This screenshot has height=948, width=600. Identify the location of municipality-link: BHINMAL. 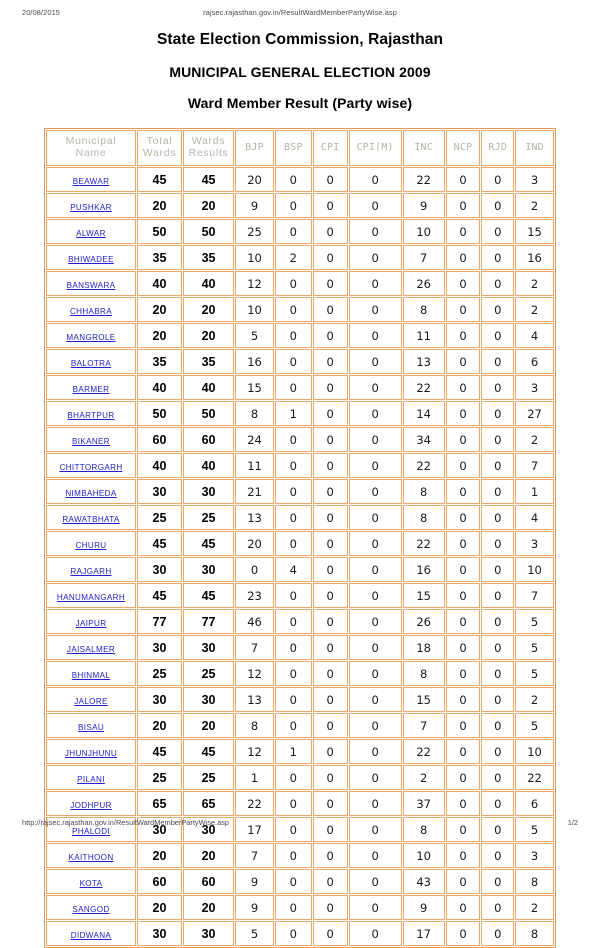
(91, 675).